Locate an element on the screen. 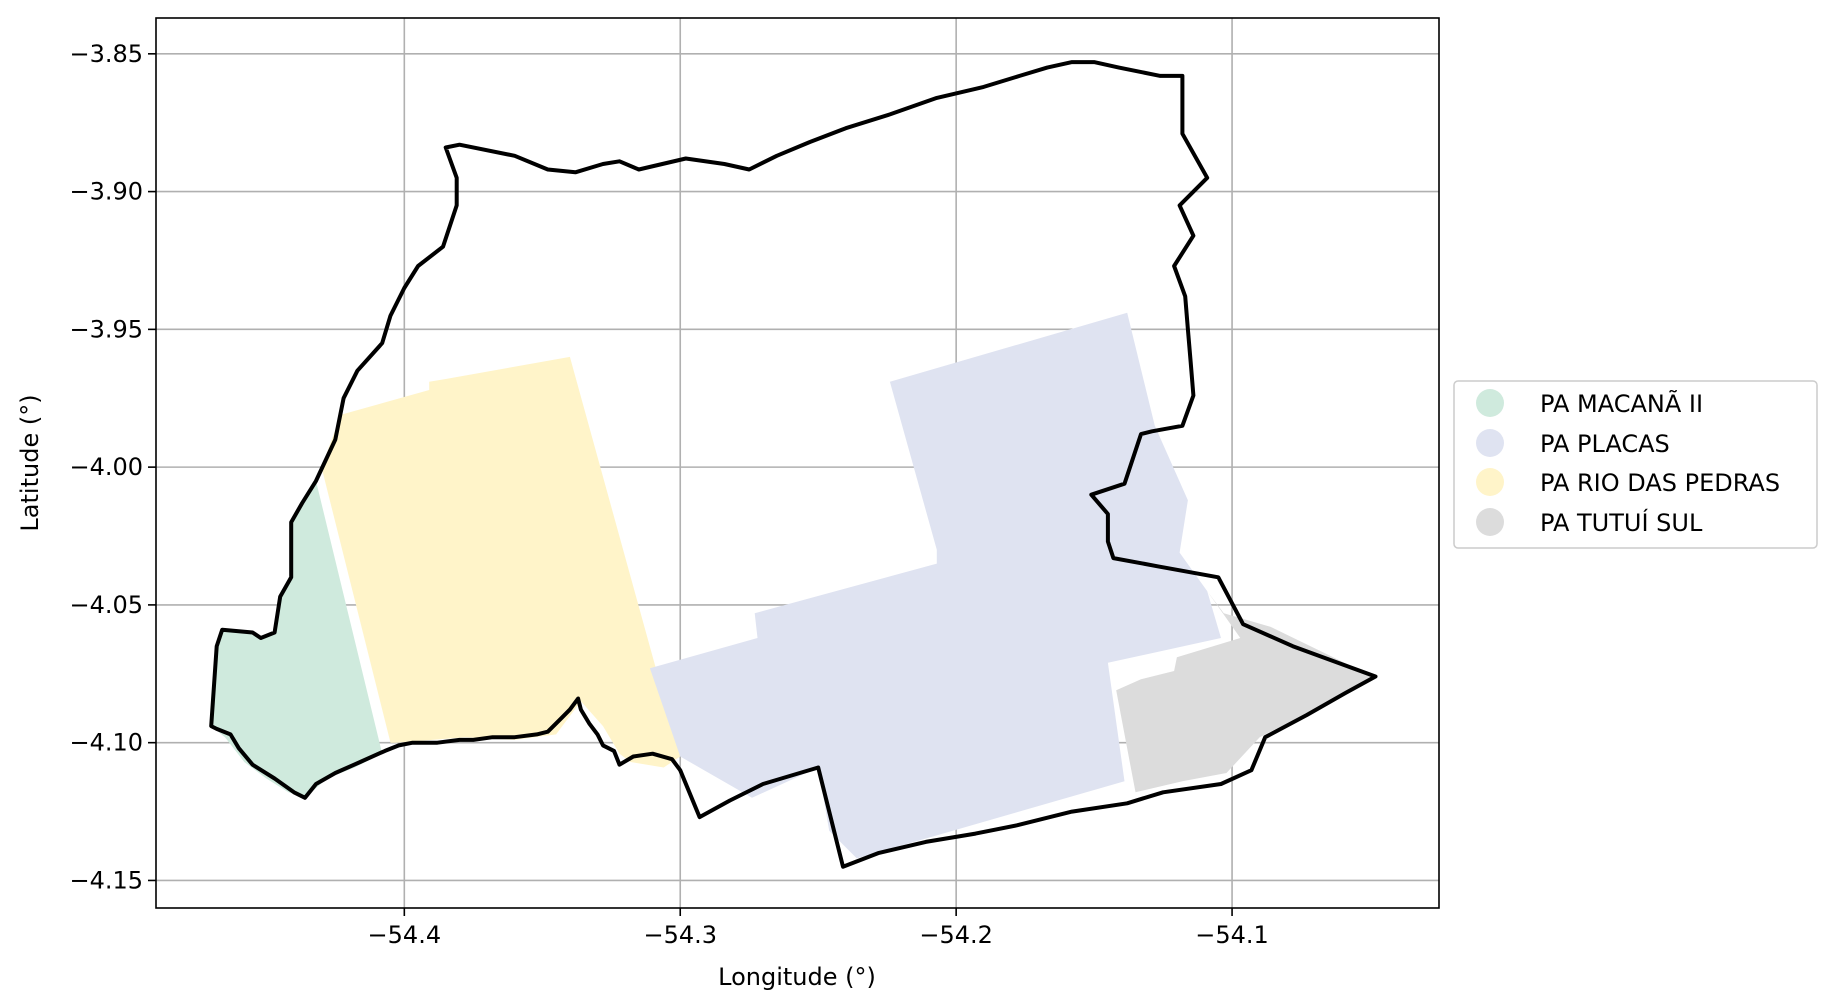 The height and width of the screenshot is (1006, 1827). legend-item: PA TUTUÍ SUL is located at coordinates (1589, 522).